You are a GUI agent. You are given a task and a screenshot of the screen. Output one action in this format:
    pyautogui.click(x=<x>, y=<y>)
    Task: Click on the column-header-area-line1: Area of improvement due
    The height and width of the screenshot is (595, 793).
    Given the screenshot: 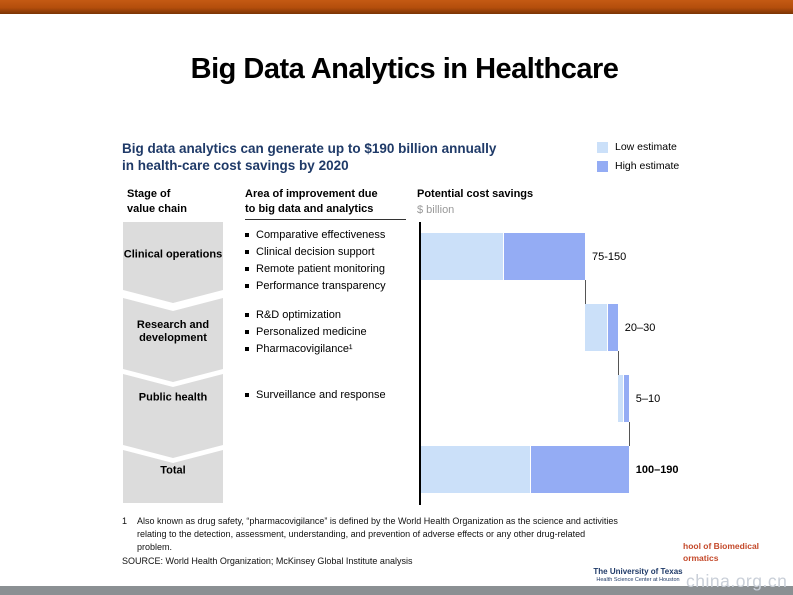 What is the action you would take?
    pyautogui.click(x=311, y=194)
    